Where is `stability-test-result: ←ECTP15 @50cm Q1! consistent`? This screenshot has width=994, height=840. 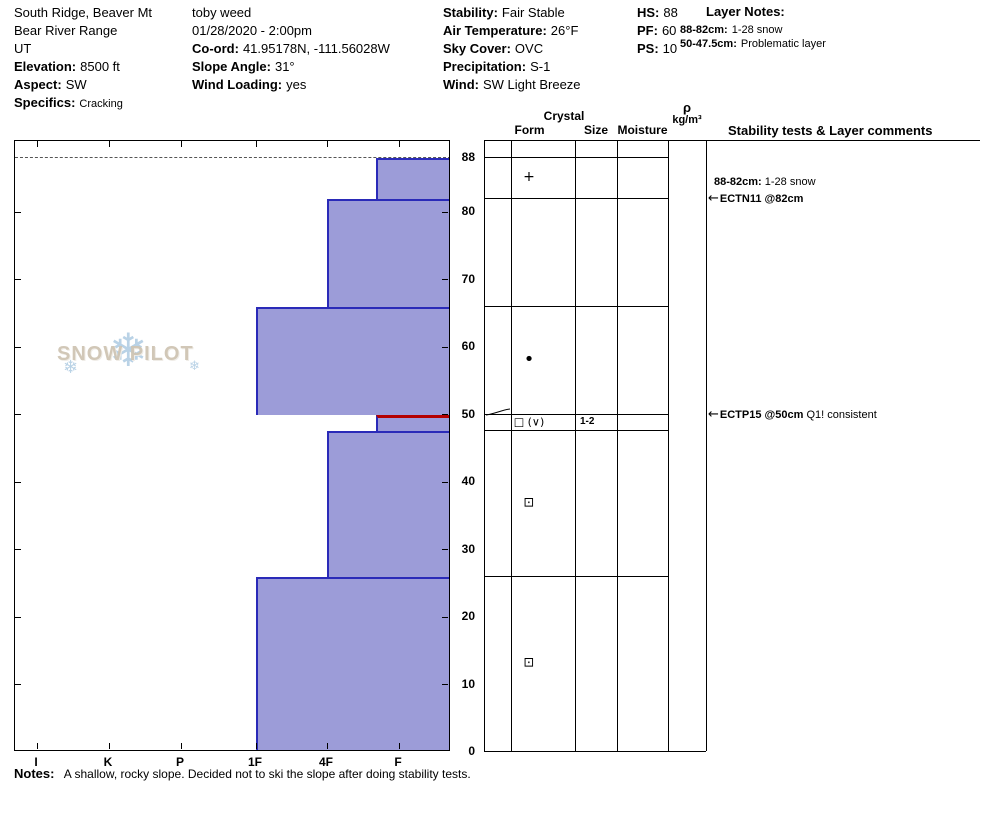 stability-test-result: ←ECTP15 @50cm Q1! consistent is located at coordinates (792, 414).